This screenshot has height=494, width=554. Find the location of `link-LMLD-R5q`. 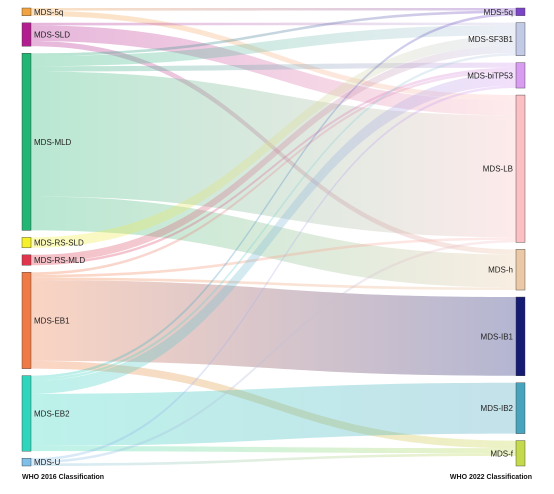

link-LMLD-R5q is located at coordinates (273, 33).